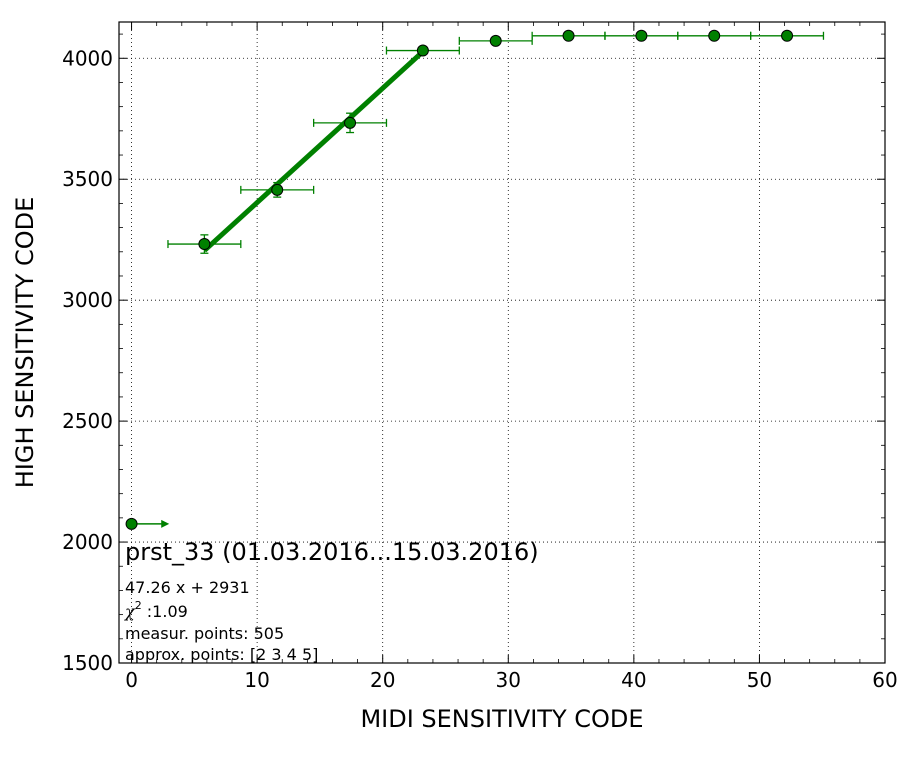  Describe the element at coordinates (884, 680) in the screenshot. I see `x-tick-label: 60` at that location.